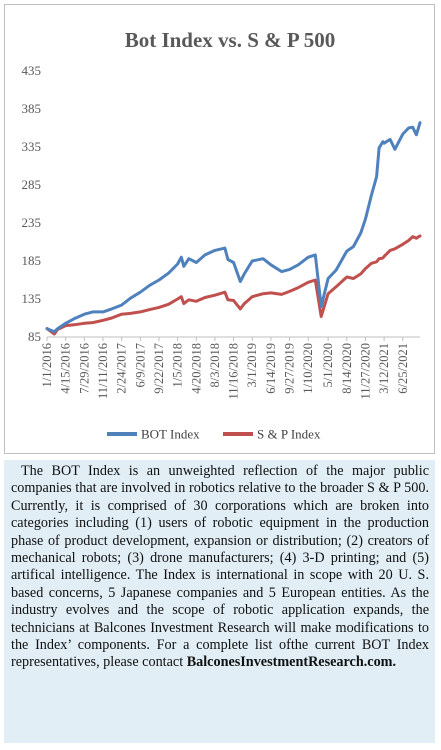 The image size is (441, 750). Describe the element at coordinates (365, 371) in the screenshot. I see `x-tick-label: 11/27/2020` at that location.